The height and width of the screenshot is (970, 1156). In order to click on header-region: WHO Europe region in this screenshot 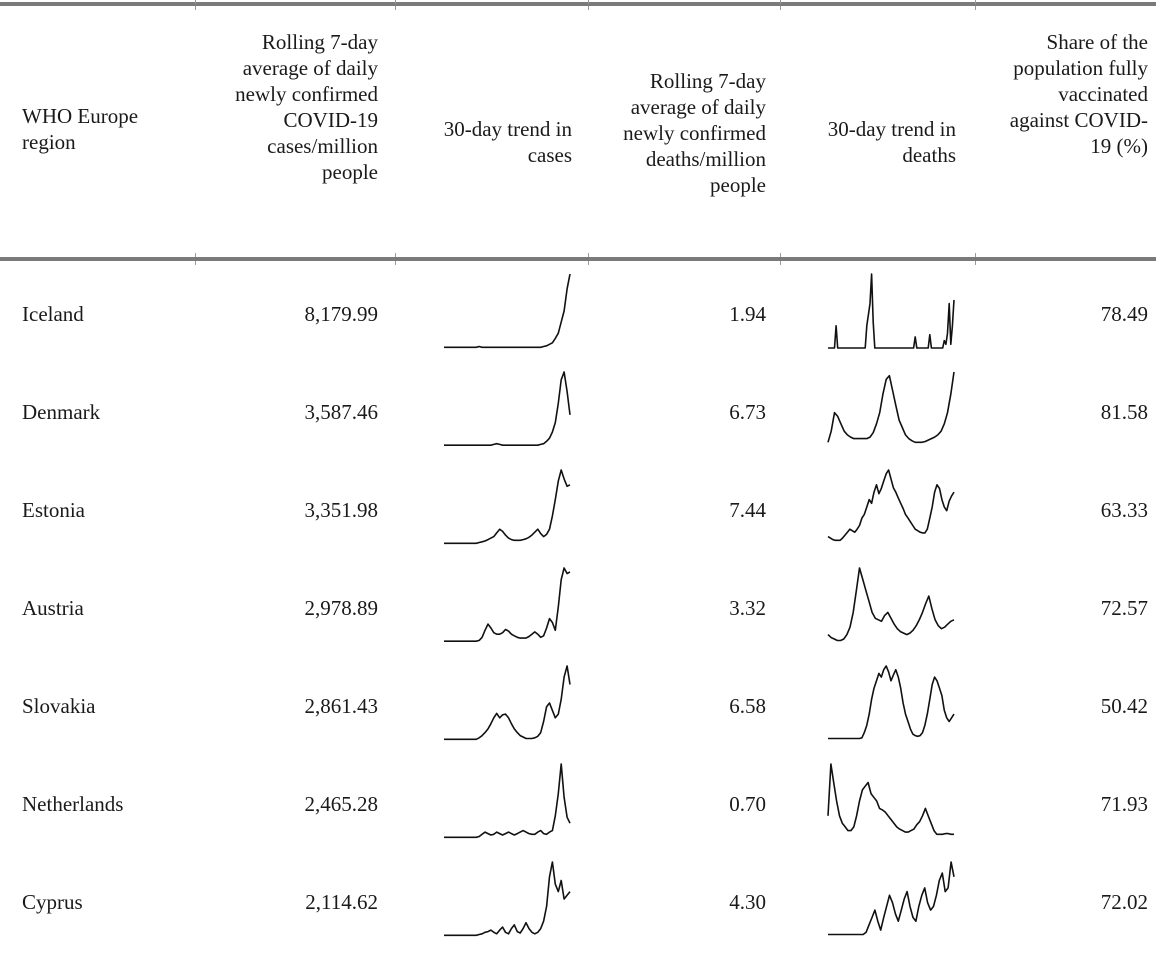, I will do `click(80, 129)`.